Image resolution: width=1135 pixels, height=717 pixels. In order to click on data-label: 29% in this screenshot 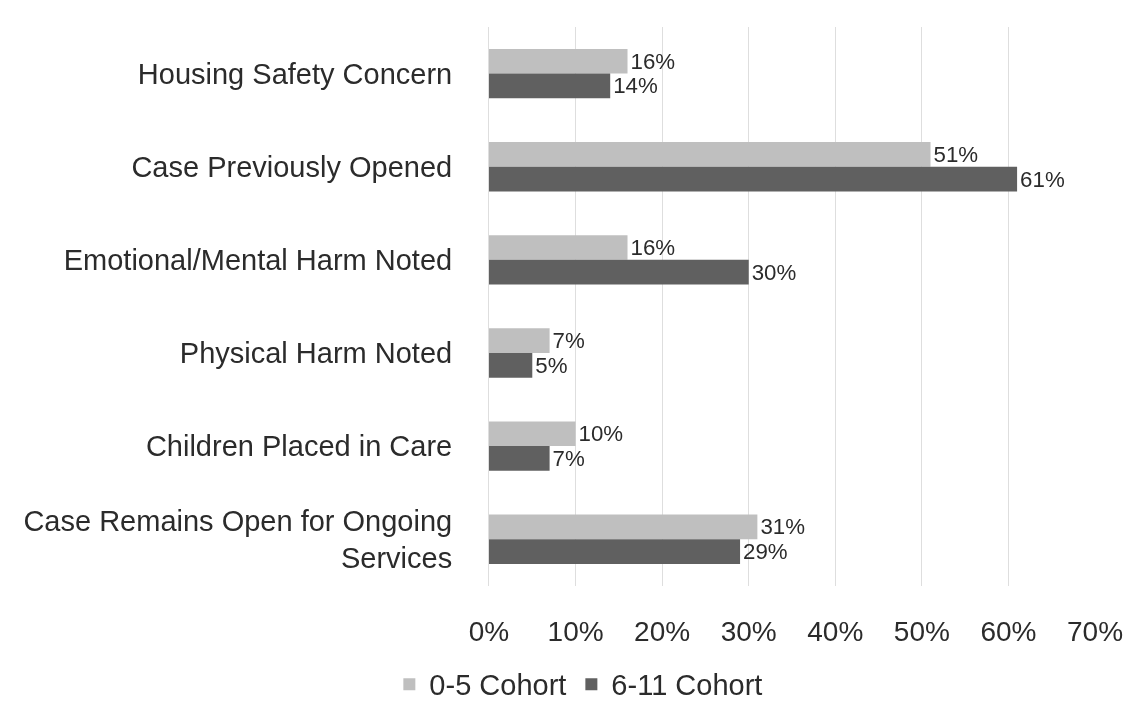, I will do `click(765, 552)`.